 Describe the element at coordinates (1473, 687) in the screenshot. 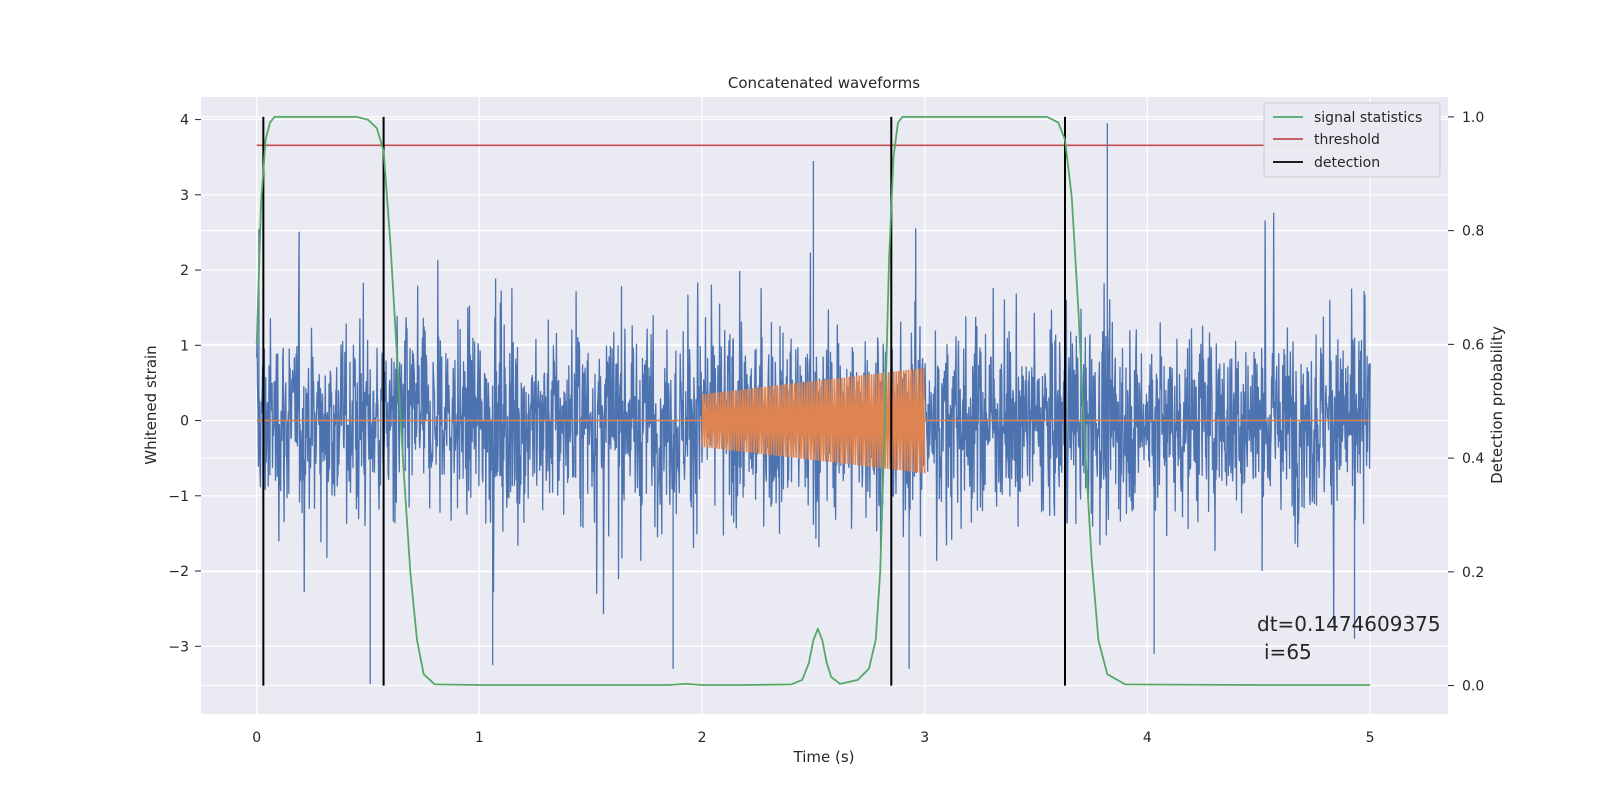

I see `y2-tick-label: 0.0` at that location.